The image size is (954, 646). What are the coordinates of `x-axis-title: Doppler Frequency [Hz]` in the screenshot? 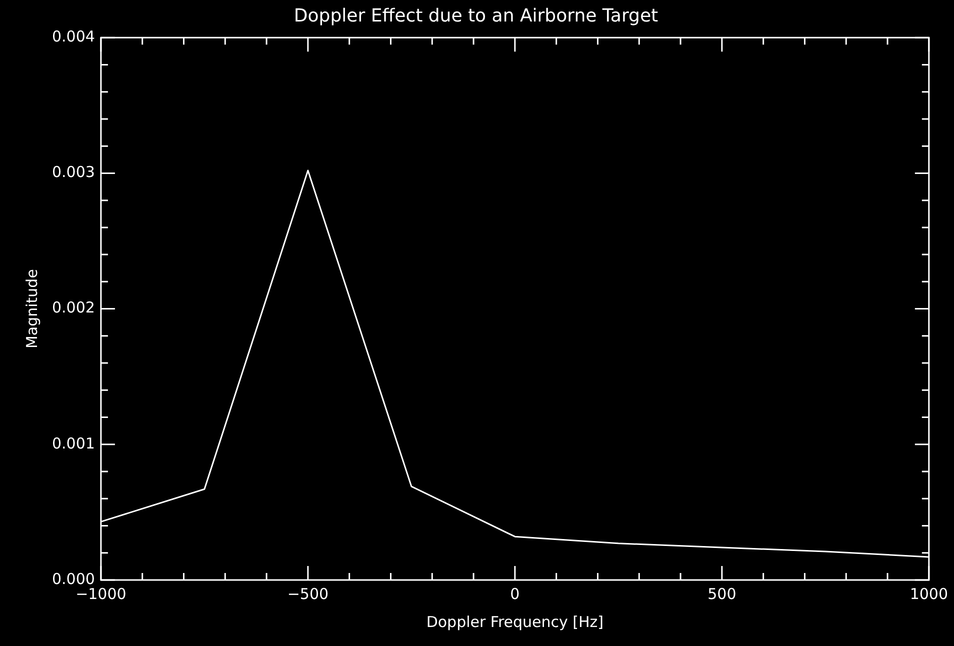 It's located at (515, 621).